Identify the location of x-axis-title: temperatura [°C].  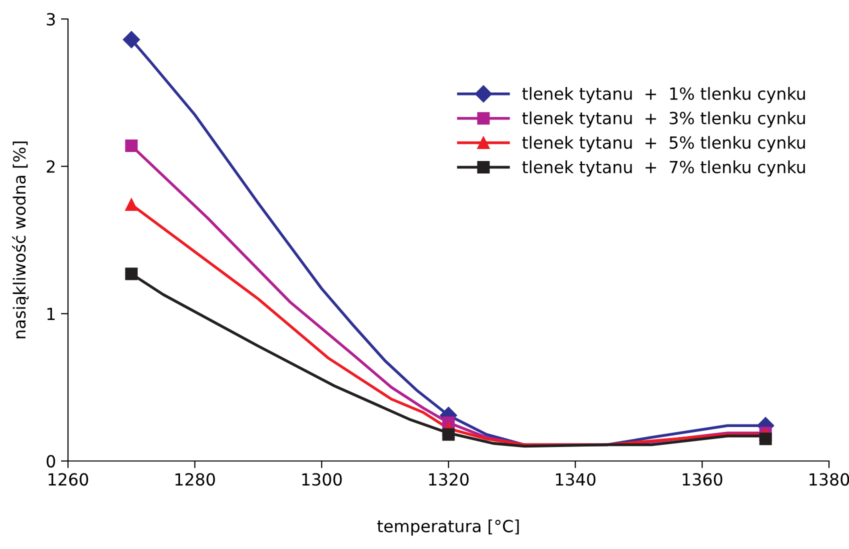
(448, 527).